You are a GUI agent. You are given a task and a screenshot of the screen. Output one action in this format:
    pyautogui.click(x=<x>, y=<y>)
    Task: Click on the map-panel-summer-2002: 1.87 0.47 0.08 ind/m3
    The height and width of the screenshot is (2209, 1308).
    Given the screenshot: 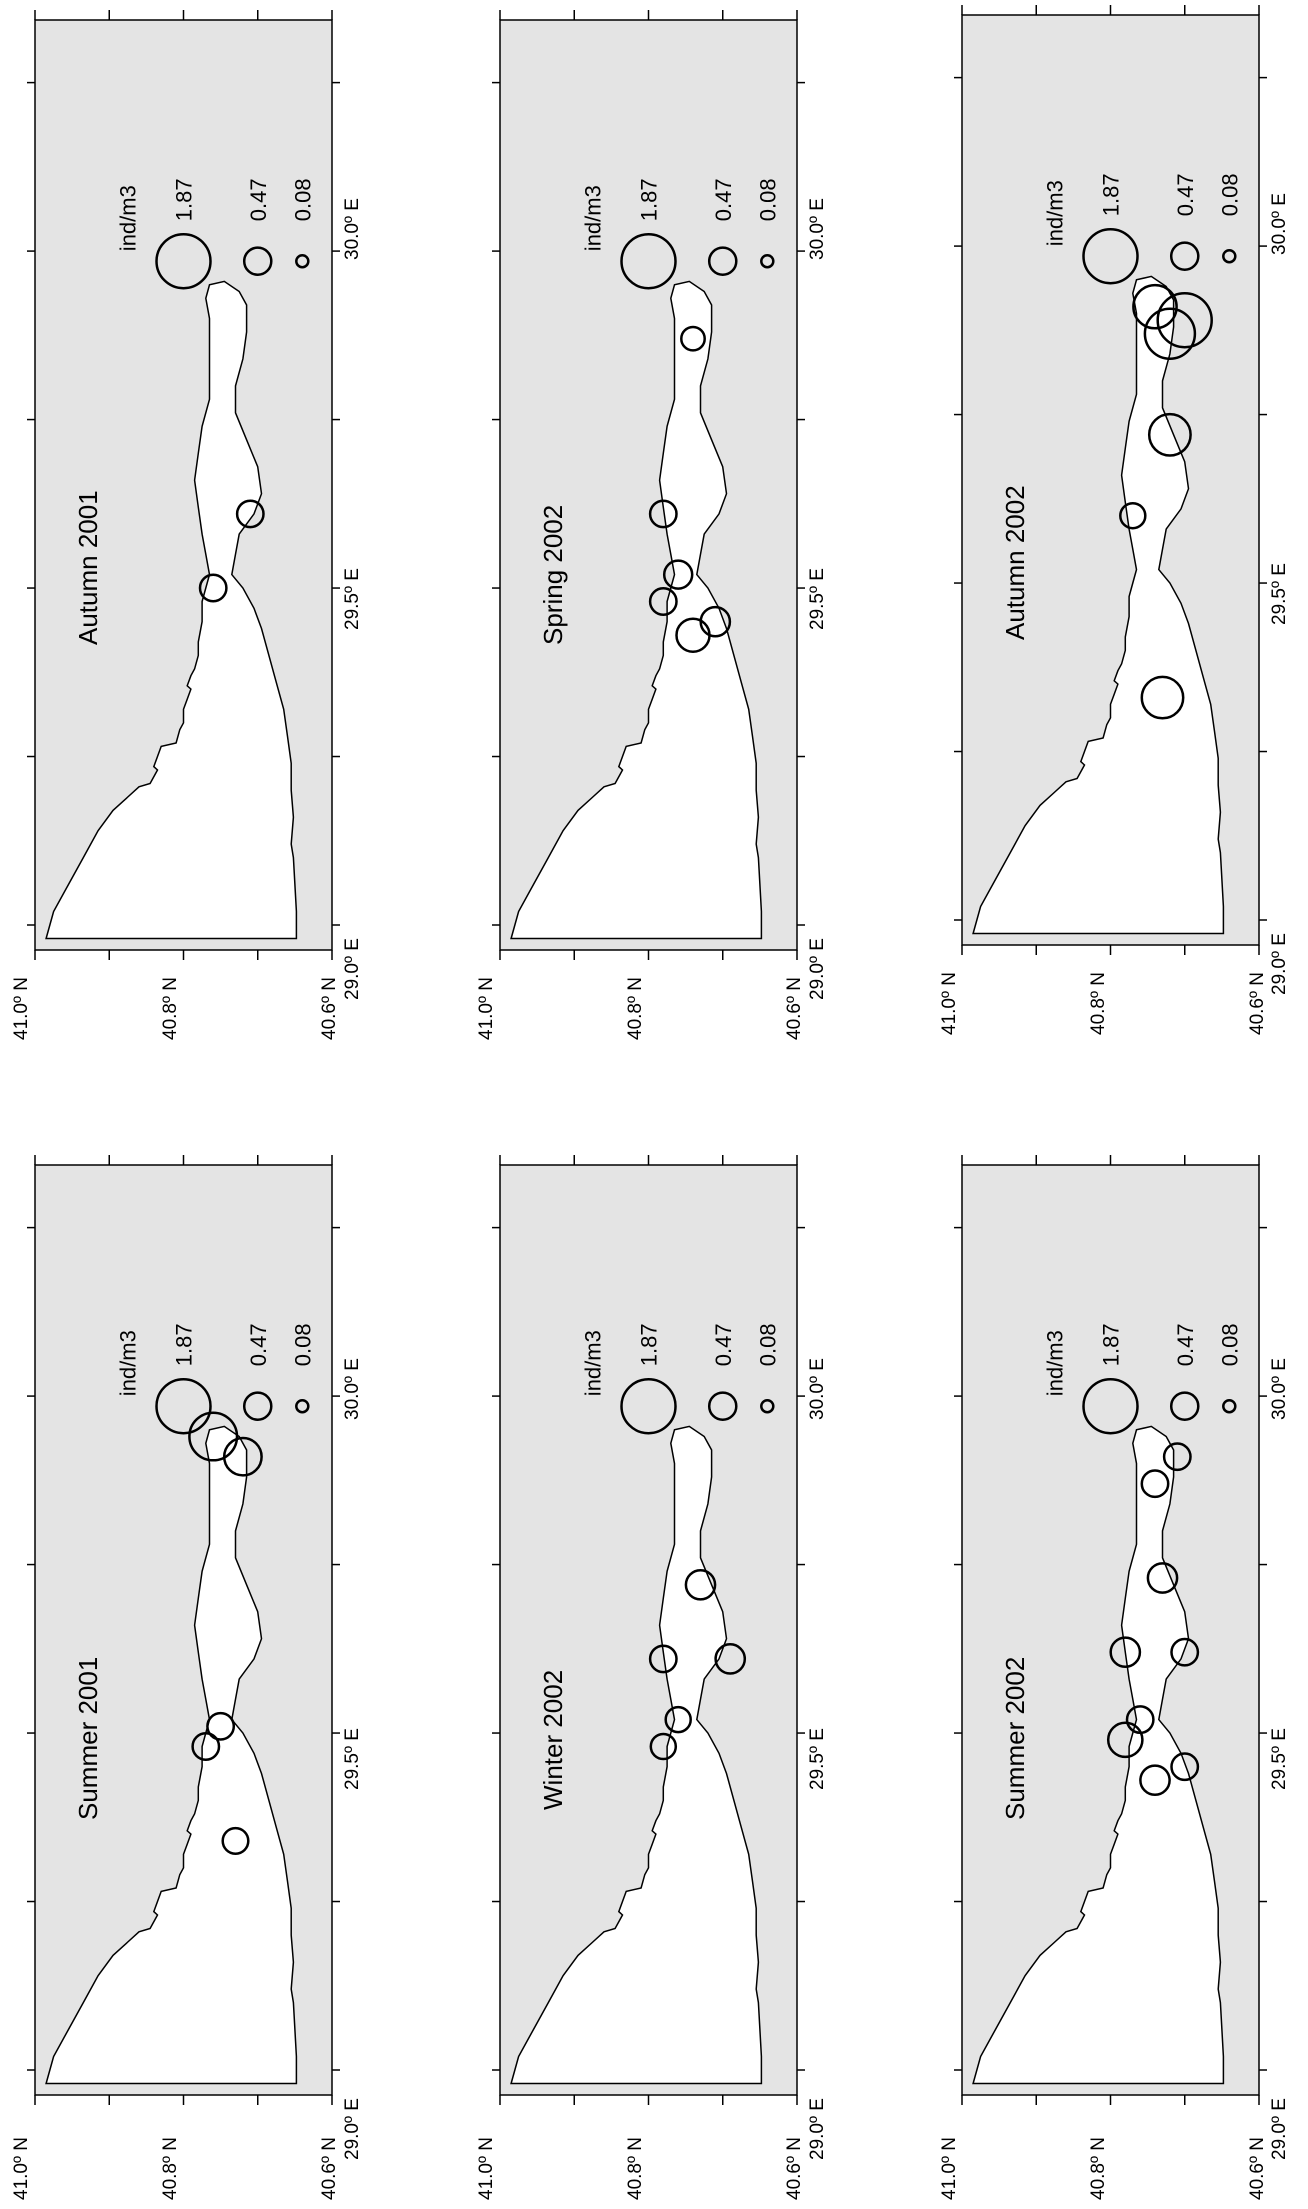 What is the action you would take?
    pyautogui.click(x=1110, y=1630)
    